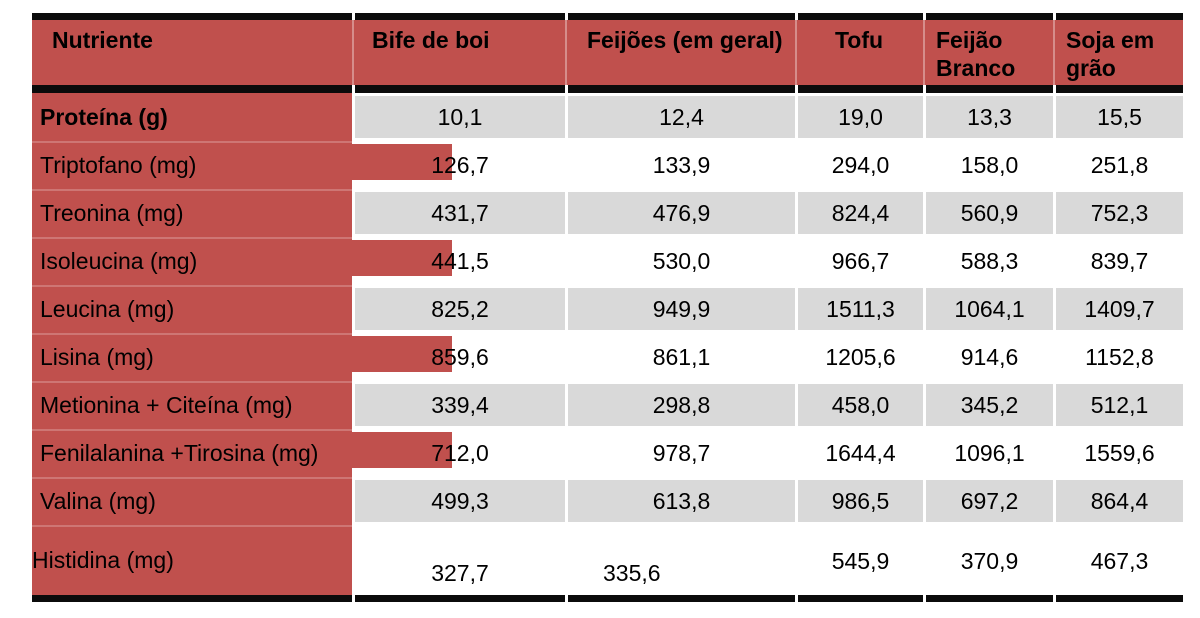 This screenshot has height=618, width=1200. I want to click on table-row: Histidina (mg) 327,7 335,6 545,9 370,9 467,3, so click(607, 560).